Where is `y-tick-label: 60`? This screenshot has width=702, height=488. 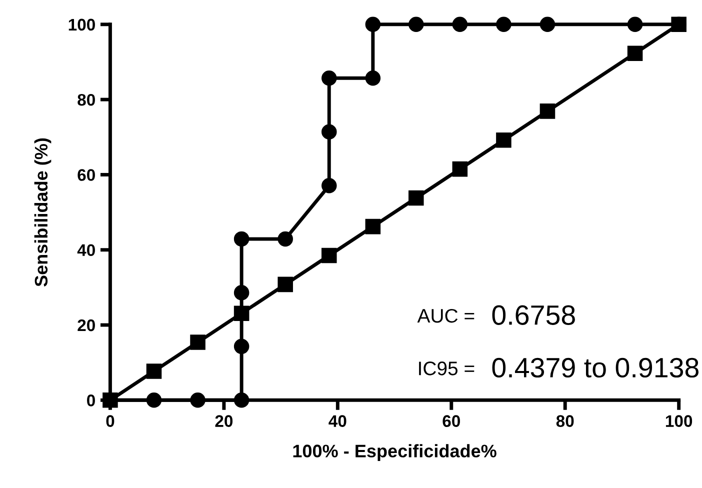 y-tick-label: 60 is located at coordinates (86, 175).